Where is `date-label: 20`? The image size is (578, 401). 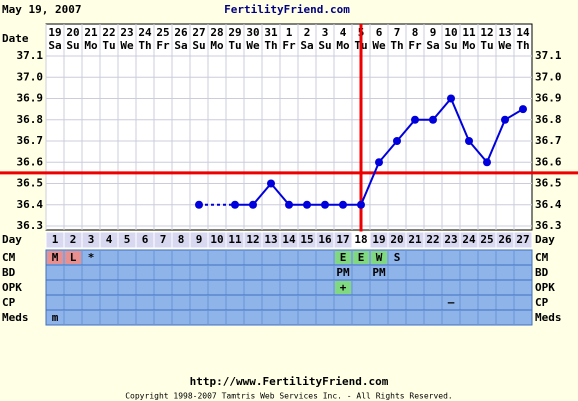
date-label: 20 is located at coordinates (72, 32).